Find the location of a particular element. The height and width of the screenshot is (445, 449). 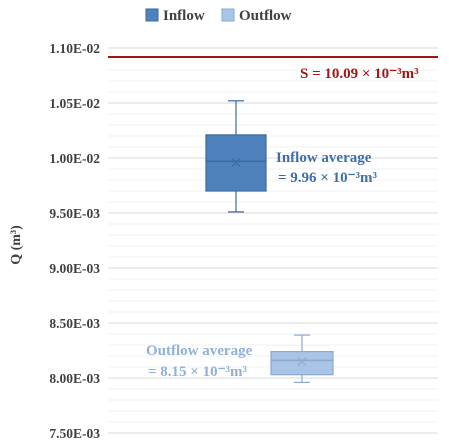

inflow-average-label: Inflow average is located at coordinates (324, 158).